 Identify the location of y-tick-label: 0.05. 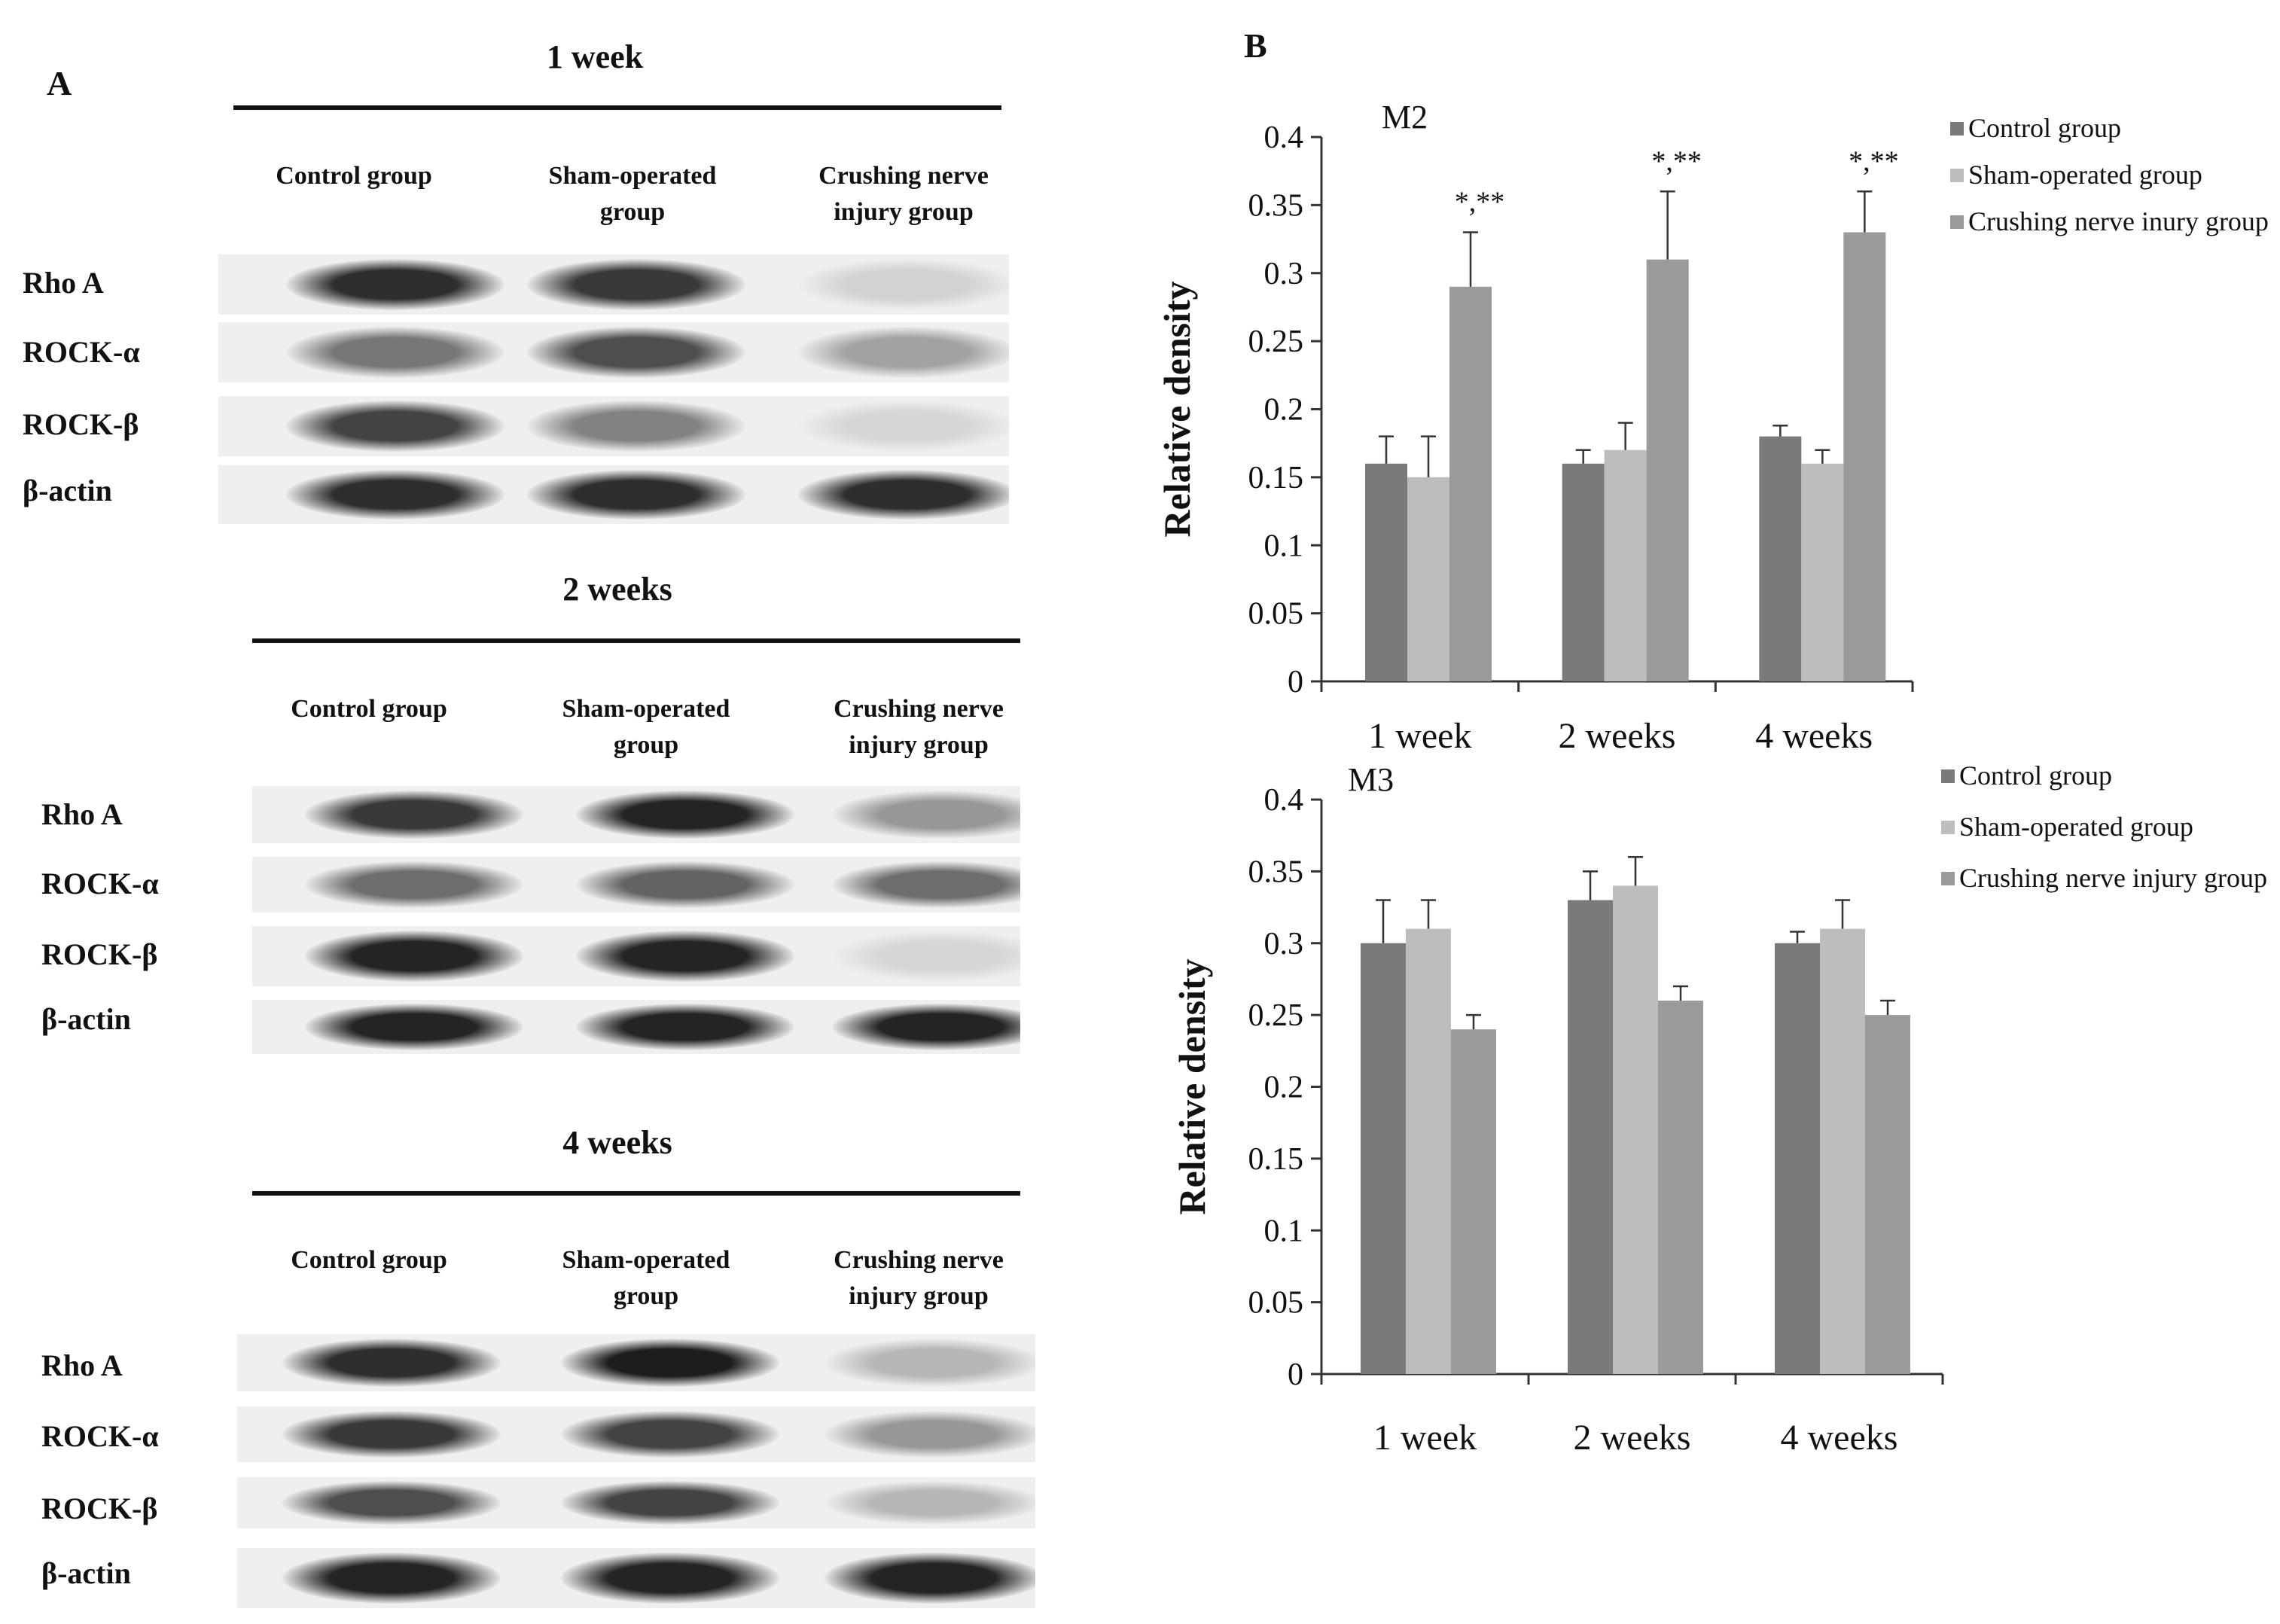
(1276, 614).